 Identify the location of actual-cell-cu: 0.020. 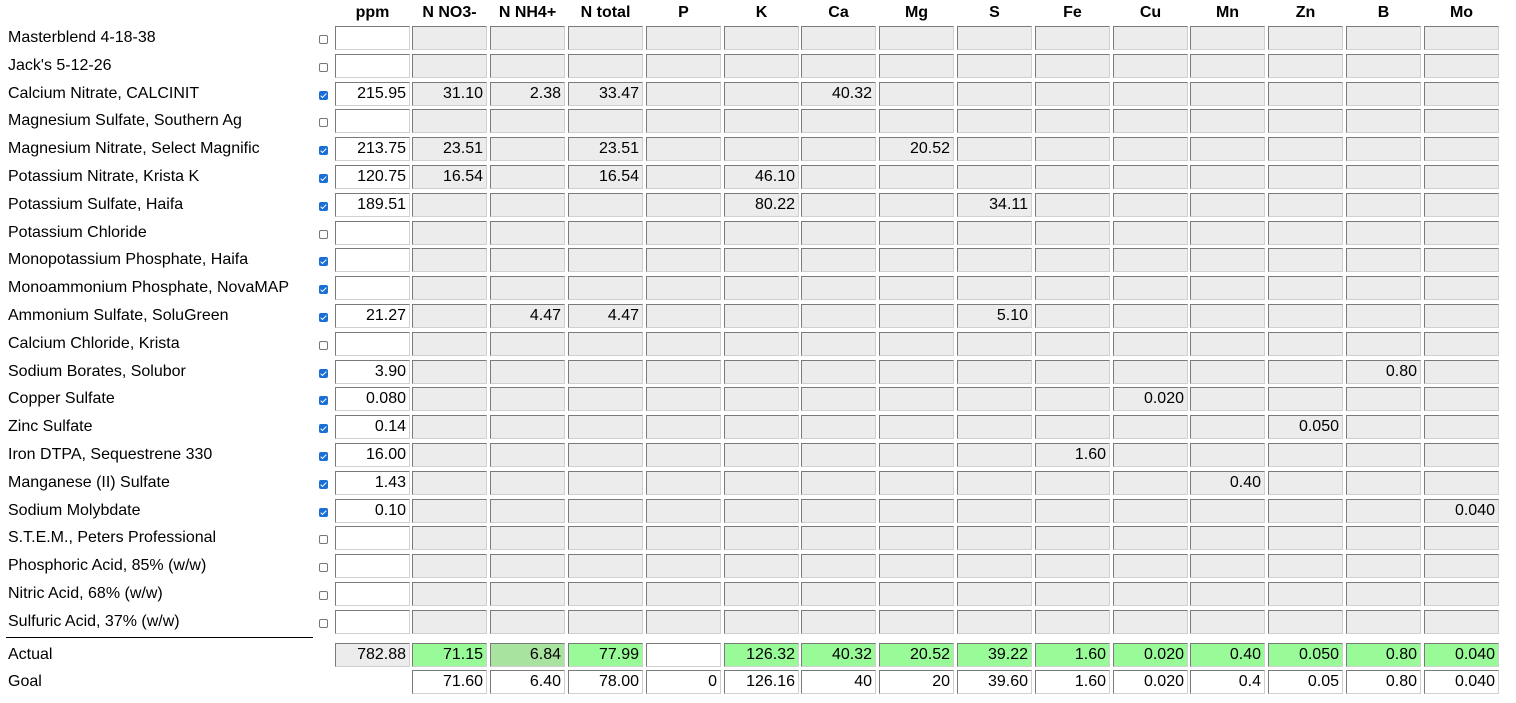
(1150, 655).